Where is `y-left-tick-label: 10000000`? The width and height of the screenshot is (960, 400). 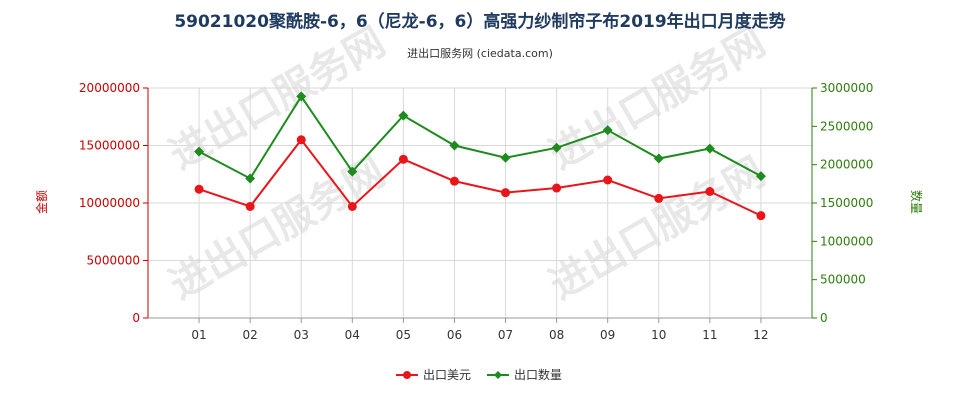 y-left-tick-label: 10000000 is located at coordinates (109, 203).